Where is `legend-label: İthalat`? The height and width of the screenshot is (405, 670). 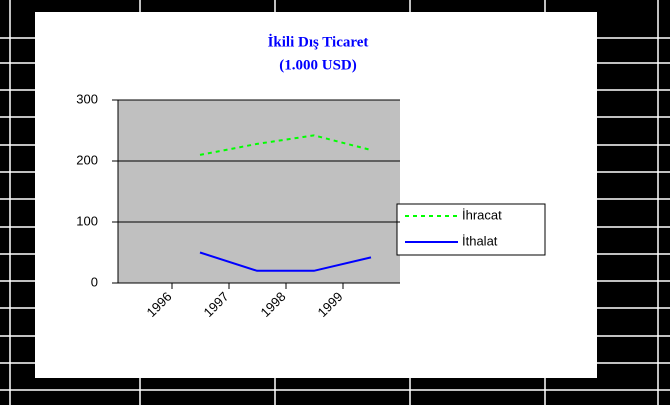
legend-label: İthalat is located at coordinates (480, 240).